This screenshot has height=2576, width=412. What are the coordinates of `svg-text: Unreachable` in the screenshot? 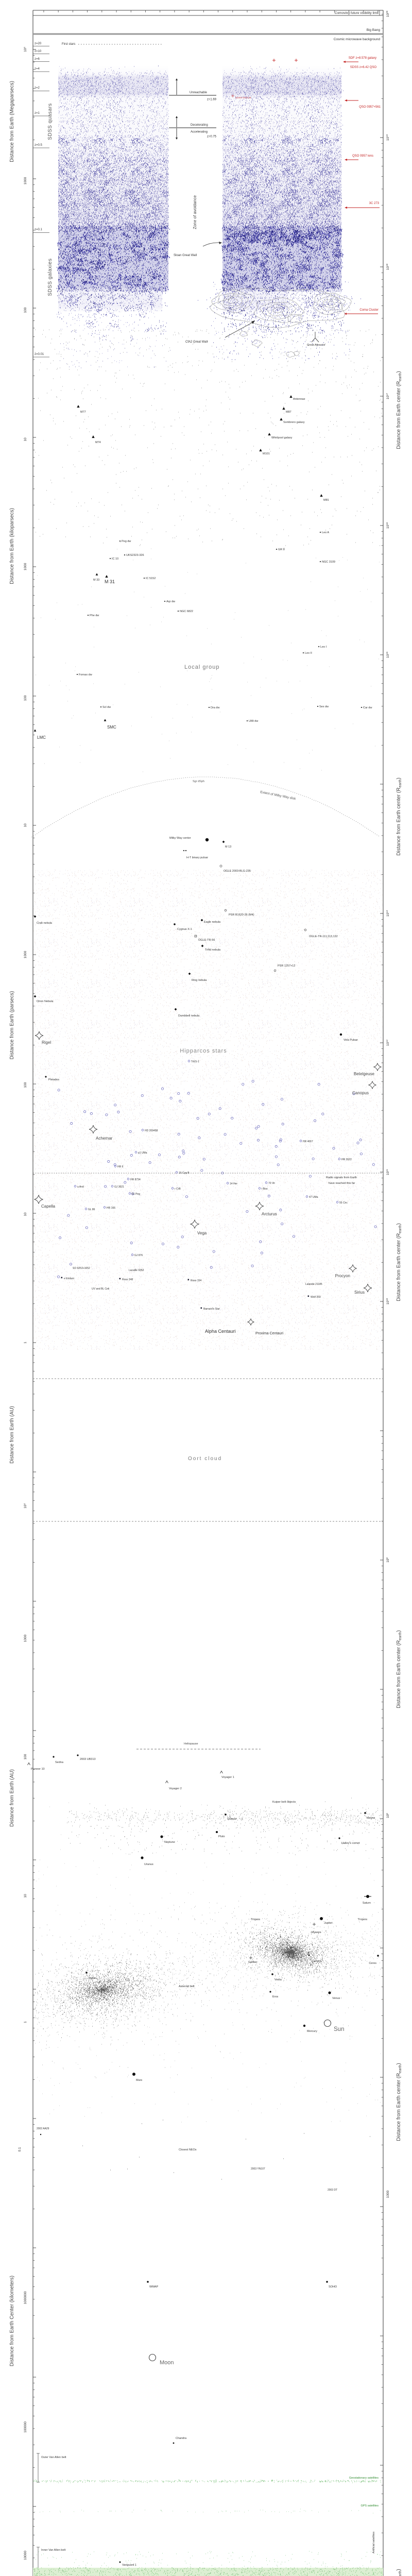 It's located at (199, 92).